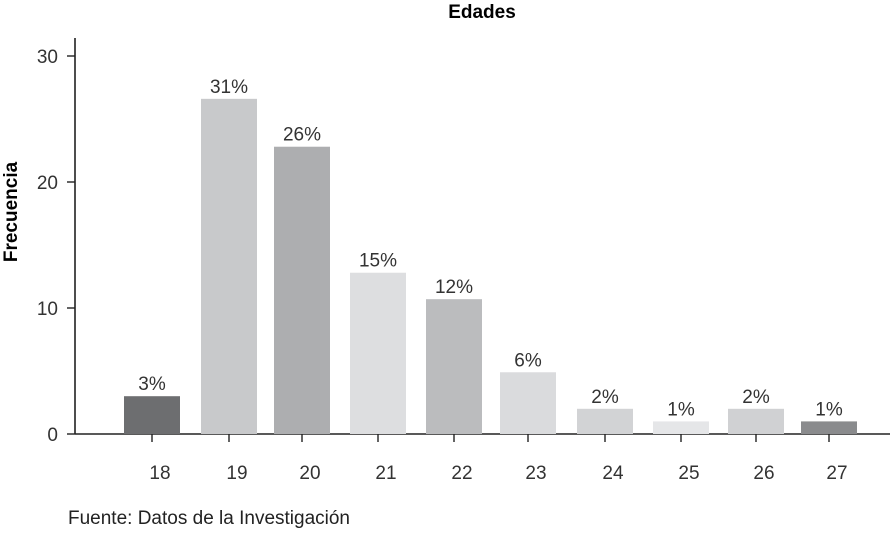 This screenshot has height=533, width=893. What do you see at coordinates (613, 473) in the screenshot?
I see `x-tick-label-24: 24` at bounding box center [613, 473].